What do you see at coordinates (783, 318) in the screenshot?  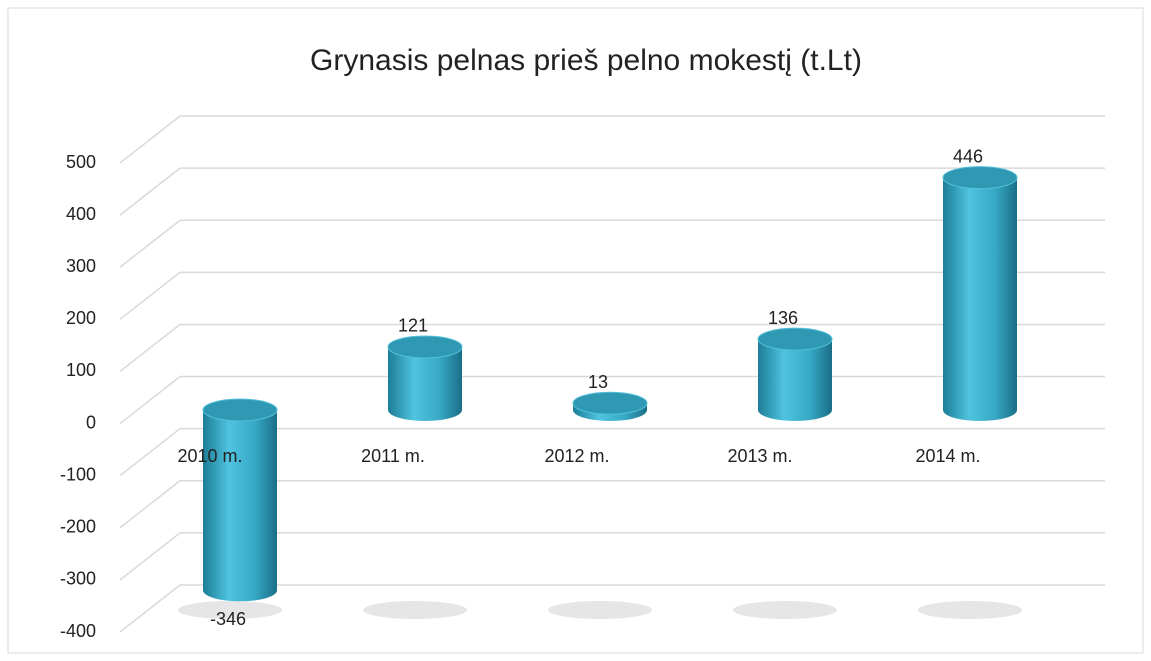 I see `data-label: 136` at bounding box center [783, 318].